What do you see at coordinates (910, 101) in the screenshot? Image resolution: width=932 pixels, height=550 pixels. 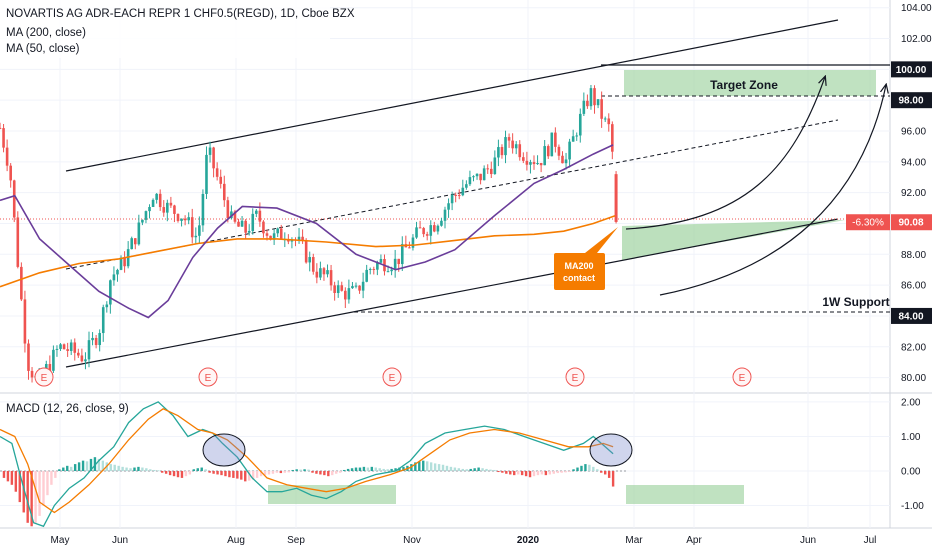 I see `price-level-text: 98.00` at bounding box center [910, 101].